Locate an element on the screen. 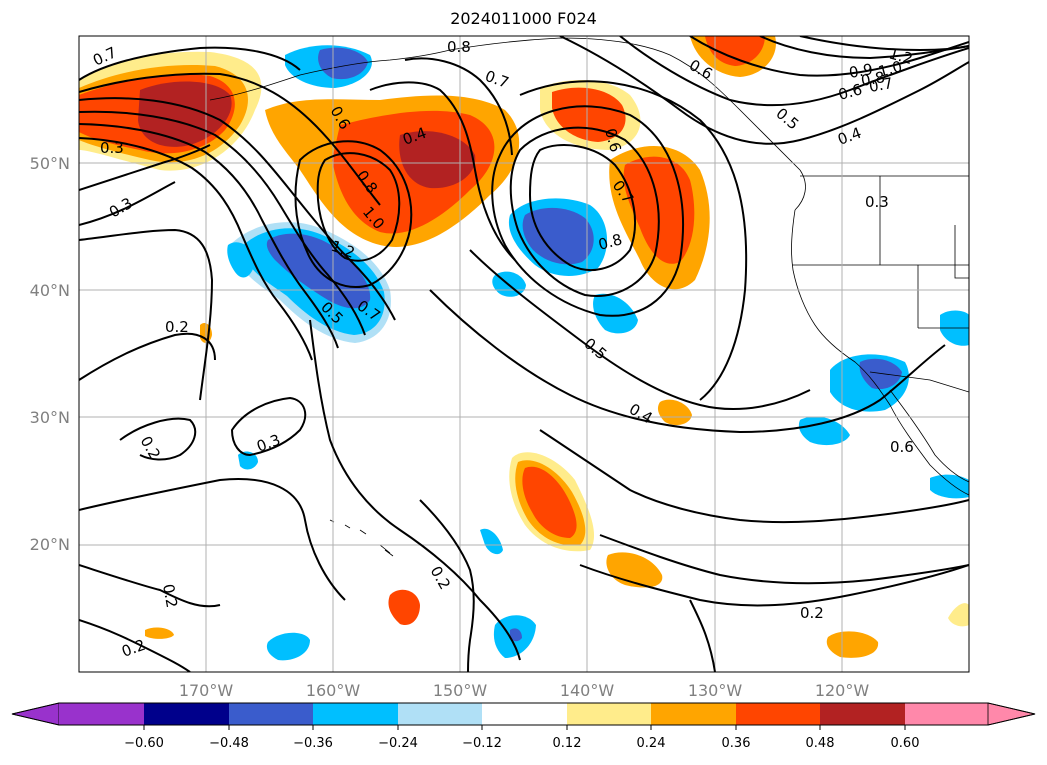 The width and height of the screenshot is (1047, 765). coastline-west-coast is located at coordinates (880, 352).